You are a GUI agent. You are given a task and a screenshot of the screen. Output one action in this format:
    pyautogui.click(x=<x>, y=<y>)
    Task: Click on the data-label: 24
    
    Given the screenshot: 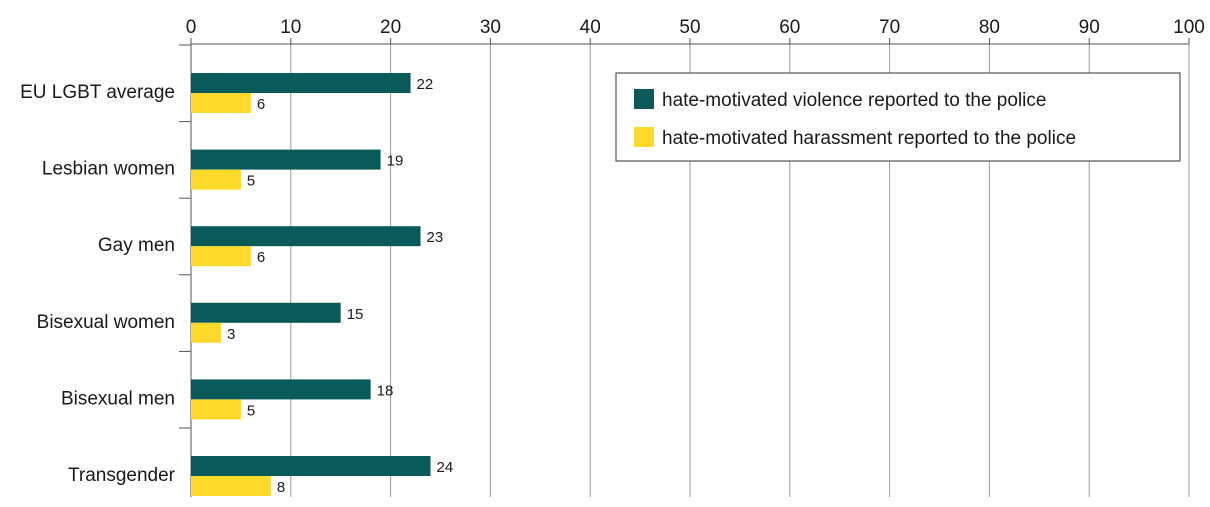 What is the action you would take?
    pyautogui.click(x=445, y=467)
    